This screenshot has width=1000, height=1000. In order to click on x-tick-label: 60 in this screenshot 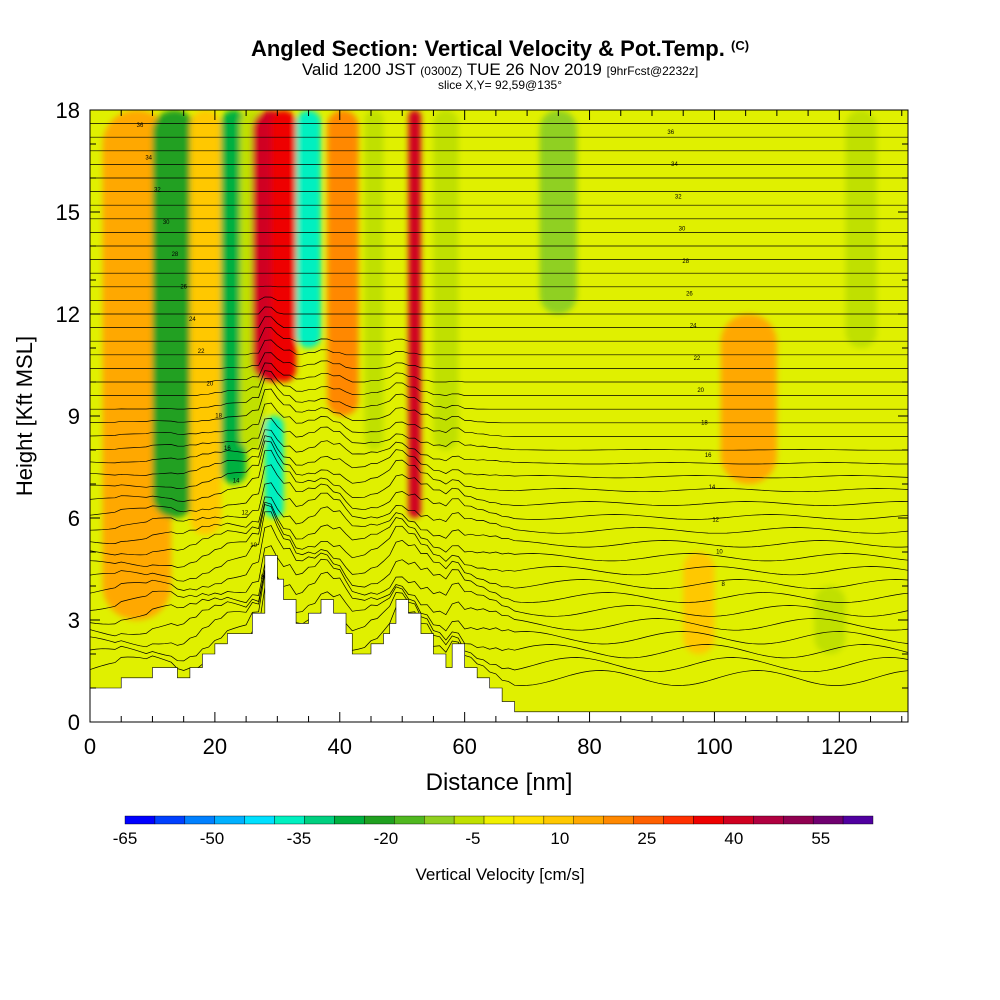, I will do `click(464, 746)`.